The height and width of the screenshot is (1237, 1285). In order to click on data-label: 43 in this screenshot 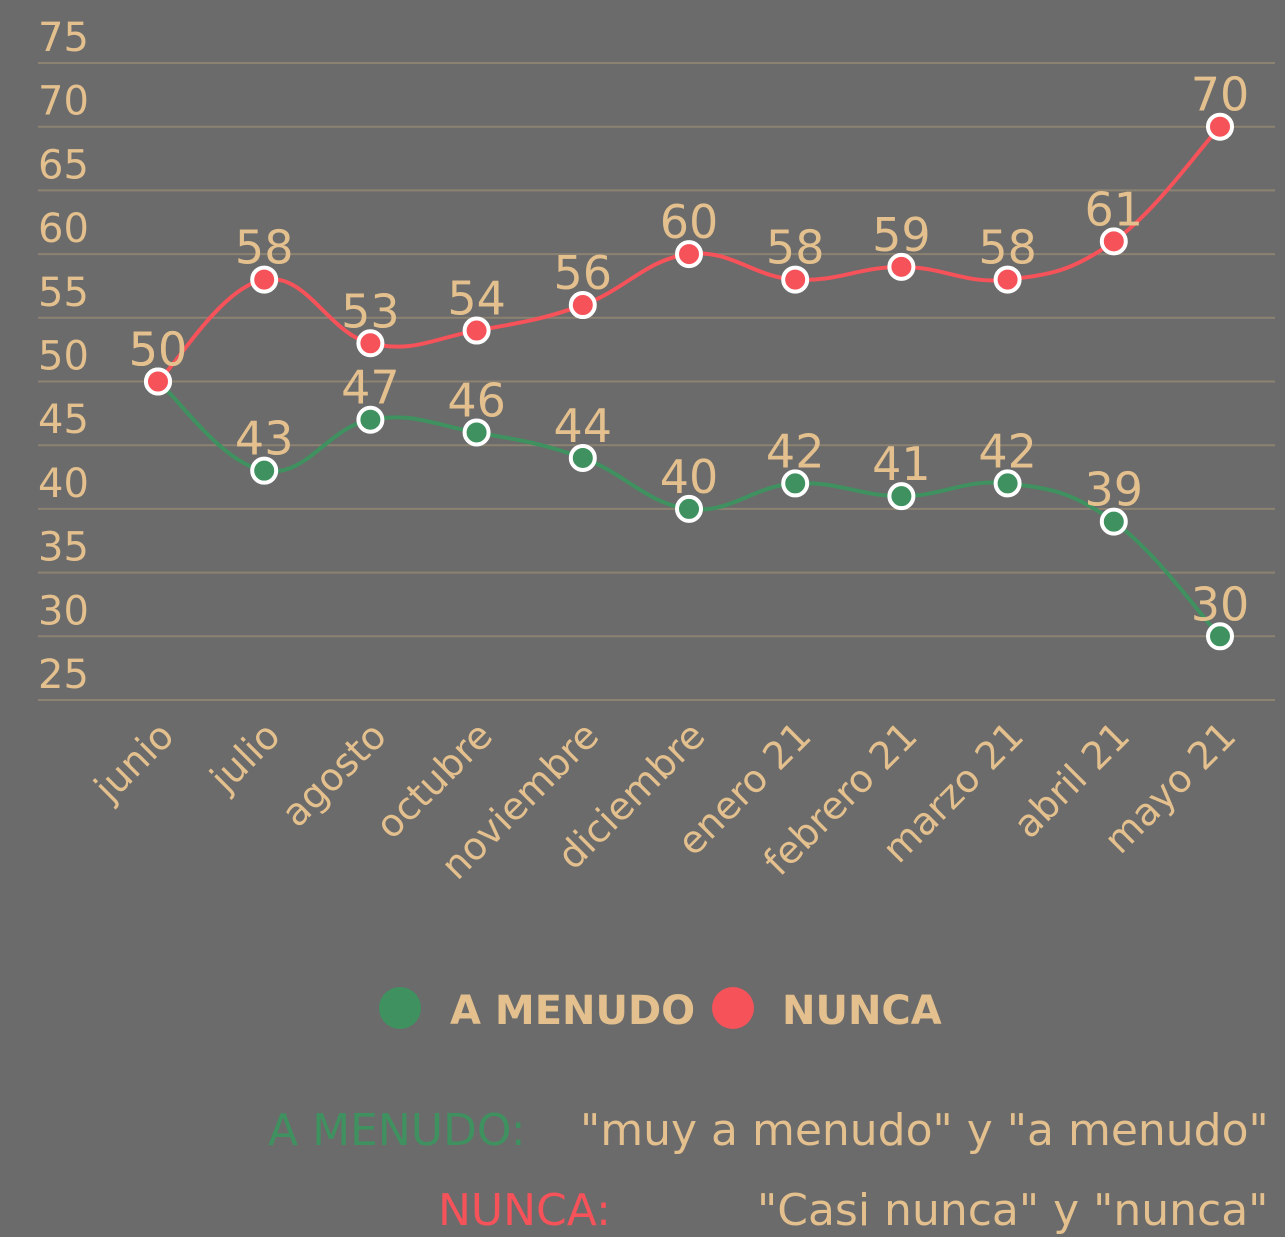, I will do `click(264, 439)`.